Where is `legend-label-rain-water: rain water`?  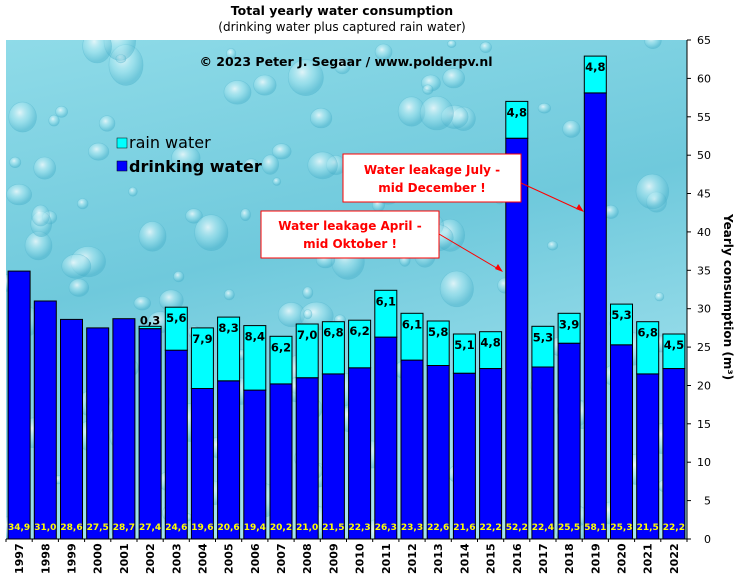
legend-label-rain-water: rain water is located at coordinates (170, 142).